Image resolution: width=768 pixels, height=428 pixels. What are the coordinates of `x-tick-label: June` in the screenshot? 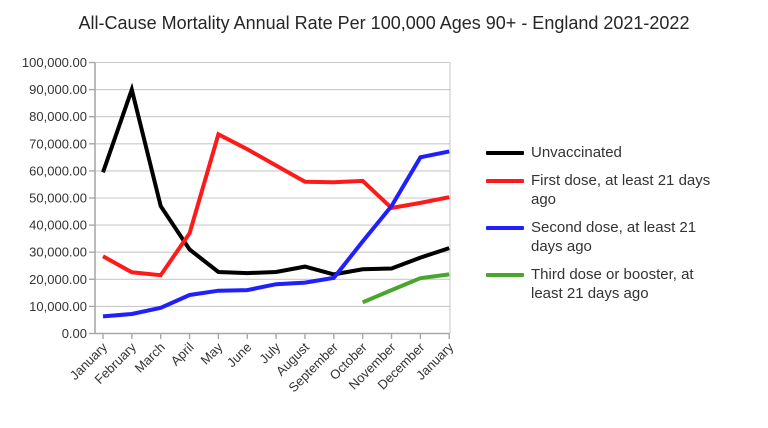 It's located at (239, 355).